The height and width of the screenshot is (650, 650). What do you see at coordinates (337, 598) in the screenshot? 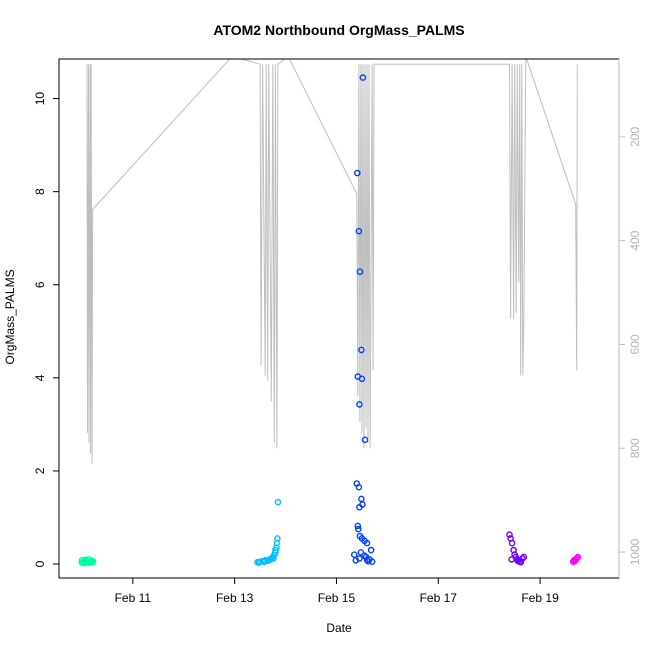
I see `x-tick-label: Feb 15` at bounding box center [337, 598].